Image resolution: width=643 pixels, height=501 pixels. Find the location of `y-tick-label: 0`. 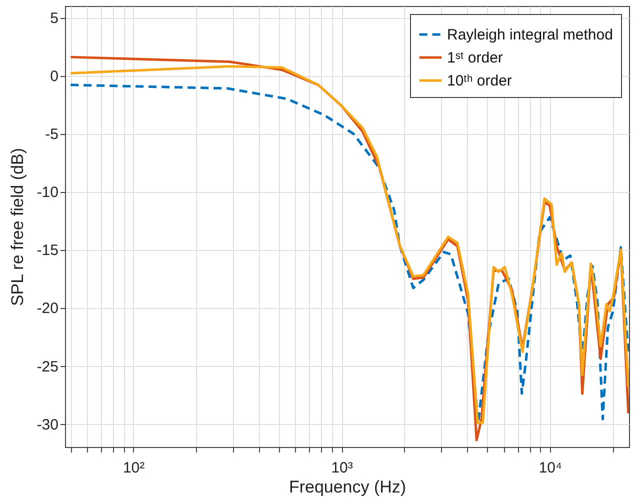

y-tick-label: 0 is located at coordinates (54, 77).